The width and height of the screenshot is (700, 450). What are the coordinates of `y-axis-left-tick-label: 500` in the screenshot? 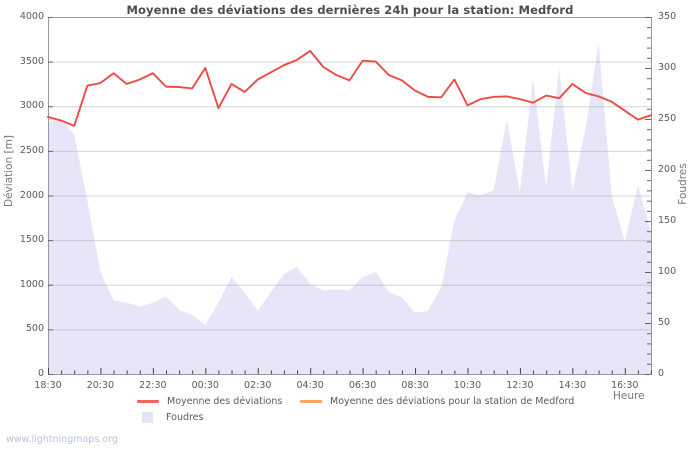 It's located at (34, 329).